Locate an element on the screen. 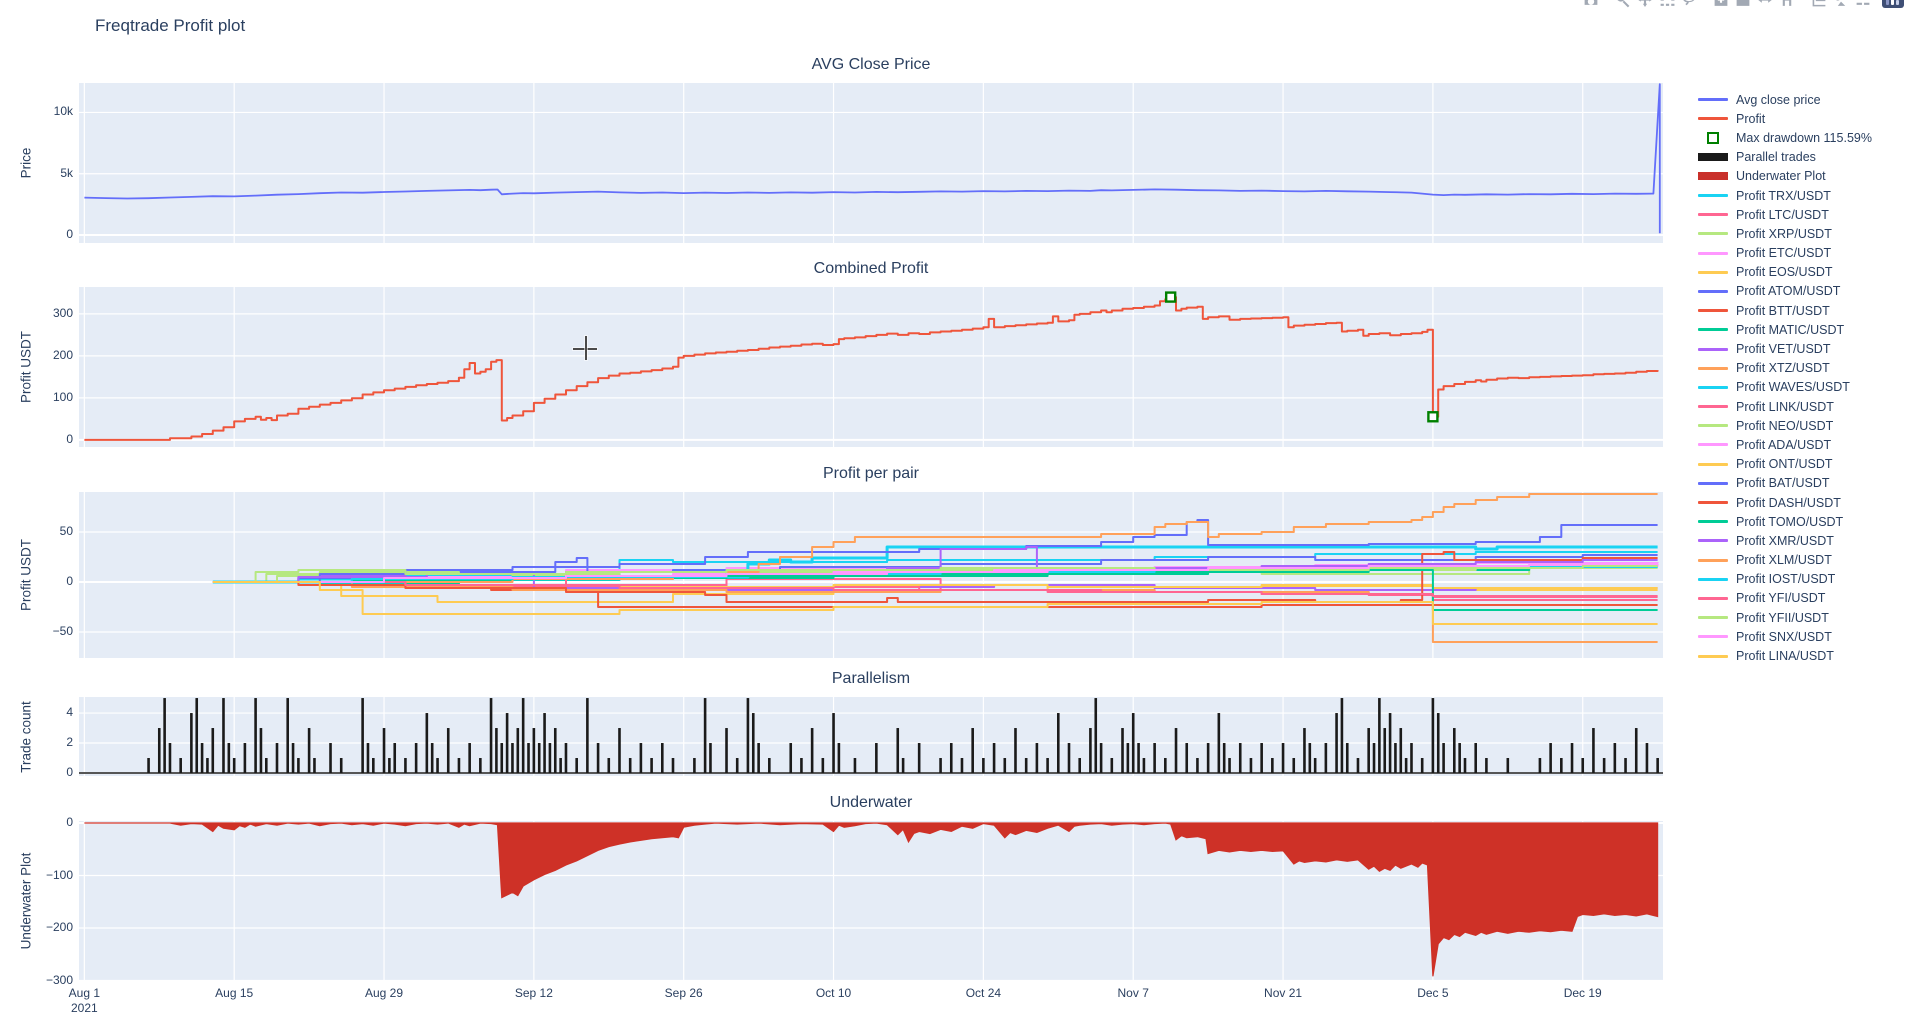 This screenshot has height=1024, width=1910. legend-item-profit-iost-usdt: Profit IOST/USDT is located at coordinates (1785, 579).